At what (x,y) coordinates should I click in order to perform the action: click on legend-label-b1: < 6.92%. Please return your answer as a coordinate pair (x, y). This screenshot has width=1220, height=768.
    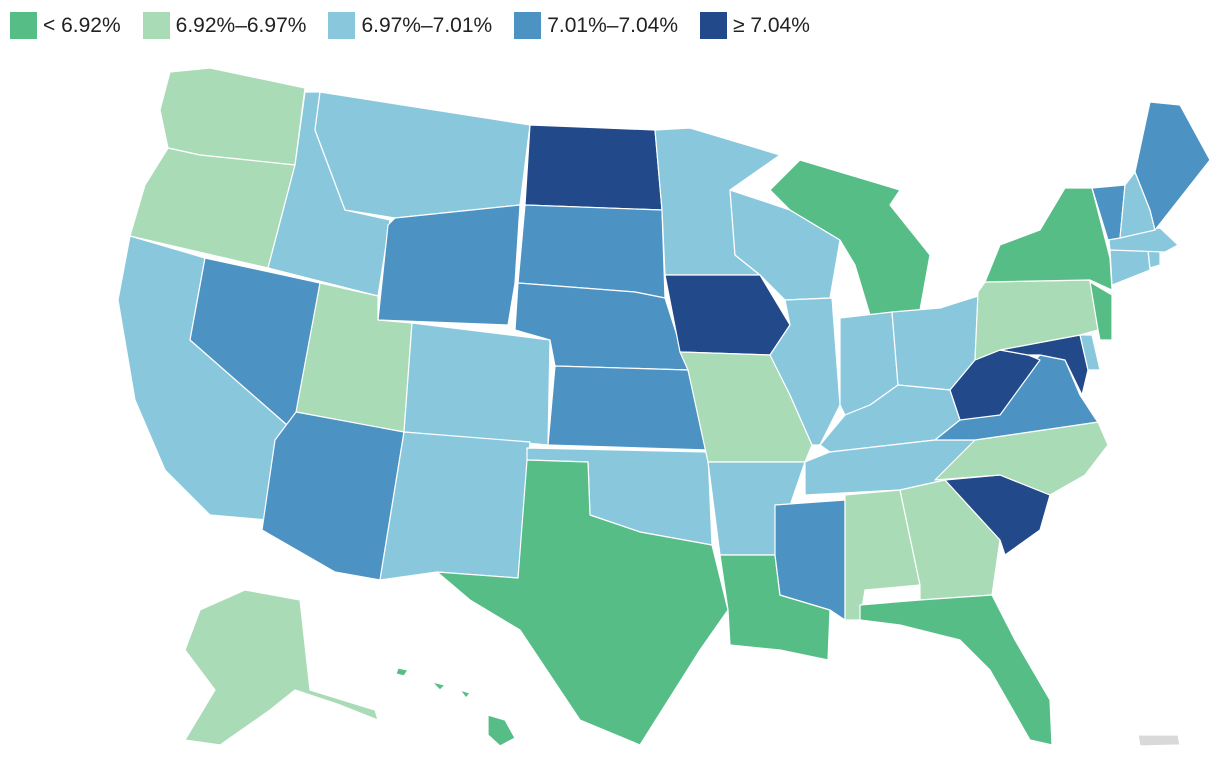
    Looking at the image, I should click on (82, 25).